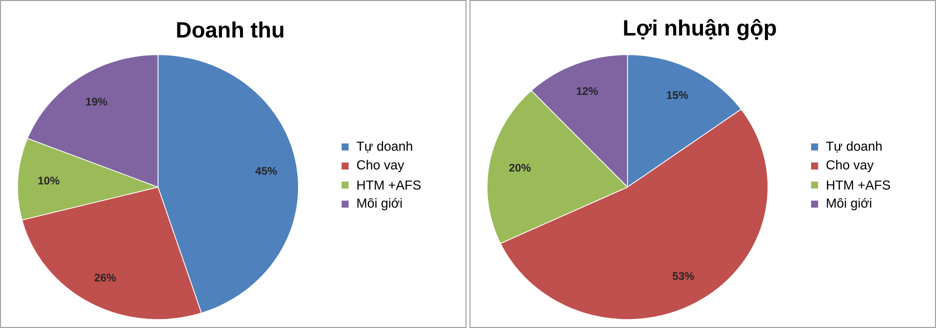 This screenshot has height=328, width=936. Describe the element at coordinates (97, 102) in the screenshot. I see `data-label: 19%` at that location.